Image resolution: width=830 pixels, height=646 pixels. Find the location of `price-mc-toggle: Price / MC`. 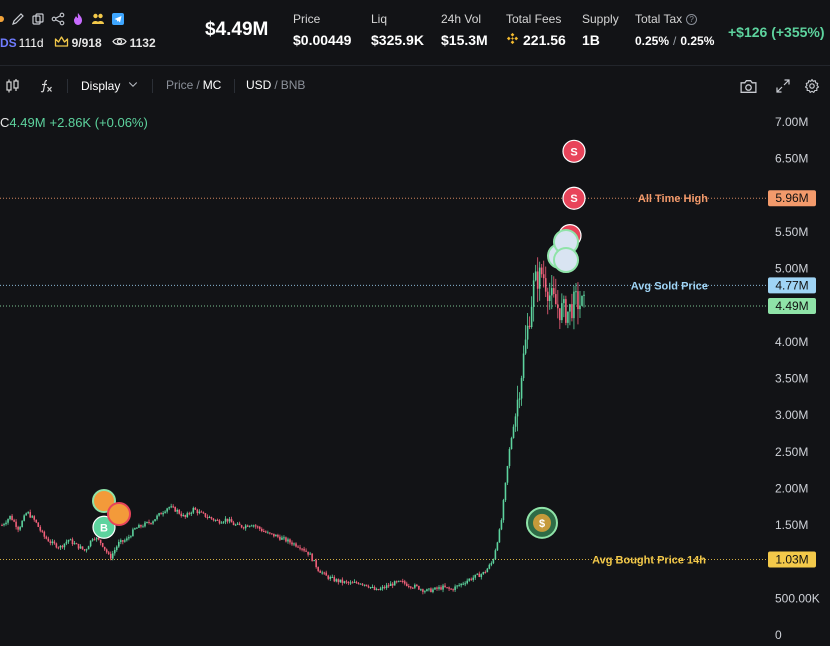

price-mc-toggle: Price / MC is located at coordinates (193, 85).